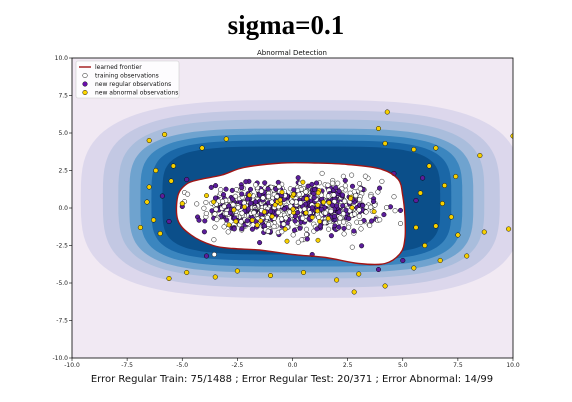 Image resolution: width=572 pixels, height=402 pixels. Describe the element at coordinates (293, 365) in the screenshot. I see `x-tick-label: 0.0` at that location.